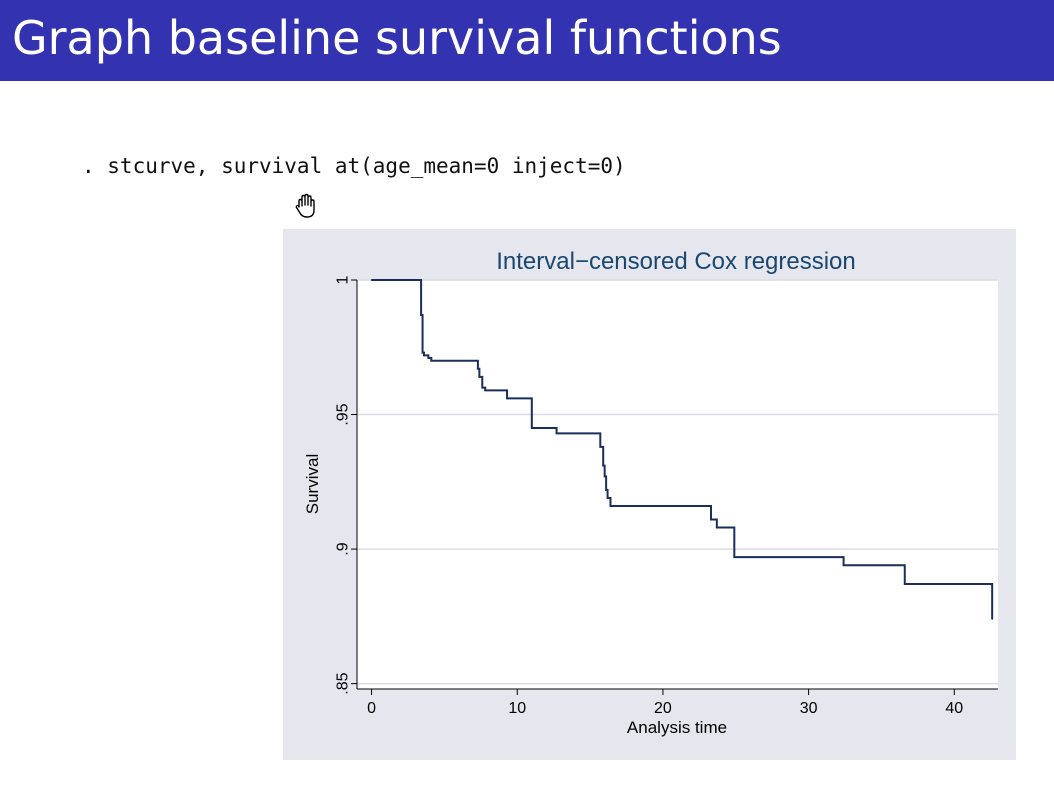 The height and width of the screenshot is (790, 1054). What do you see at coordinates (809, 708) in the screenshot?
I see `x-tick-label: 30` at bounding box center [809, 708].